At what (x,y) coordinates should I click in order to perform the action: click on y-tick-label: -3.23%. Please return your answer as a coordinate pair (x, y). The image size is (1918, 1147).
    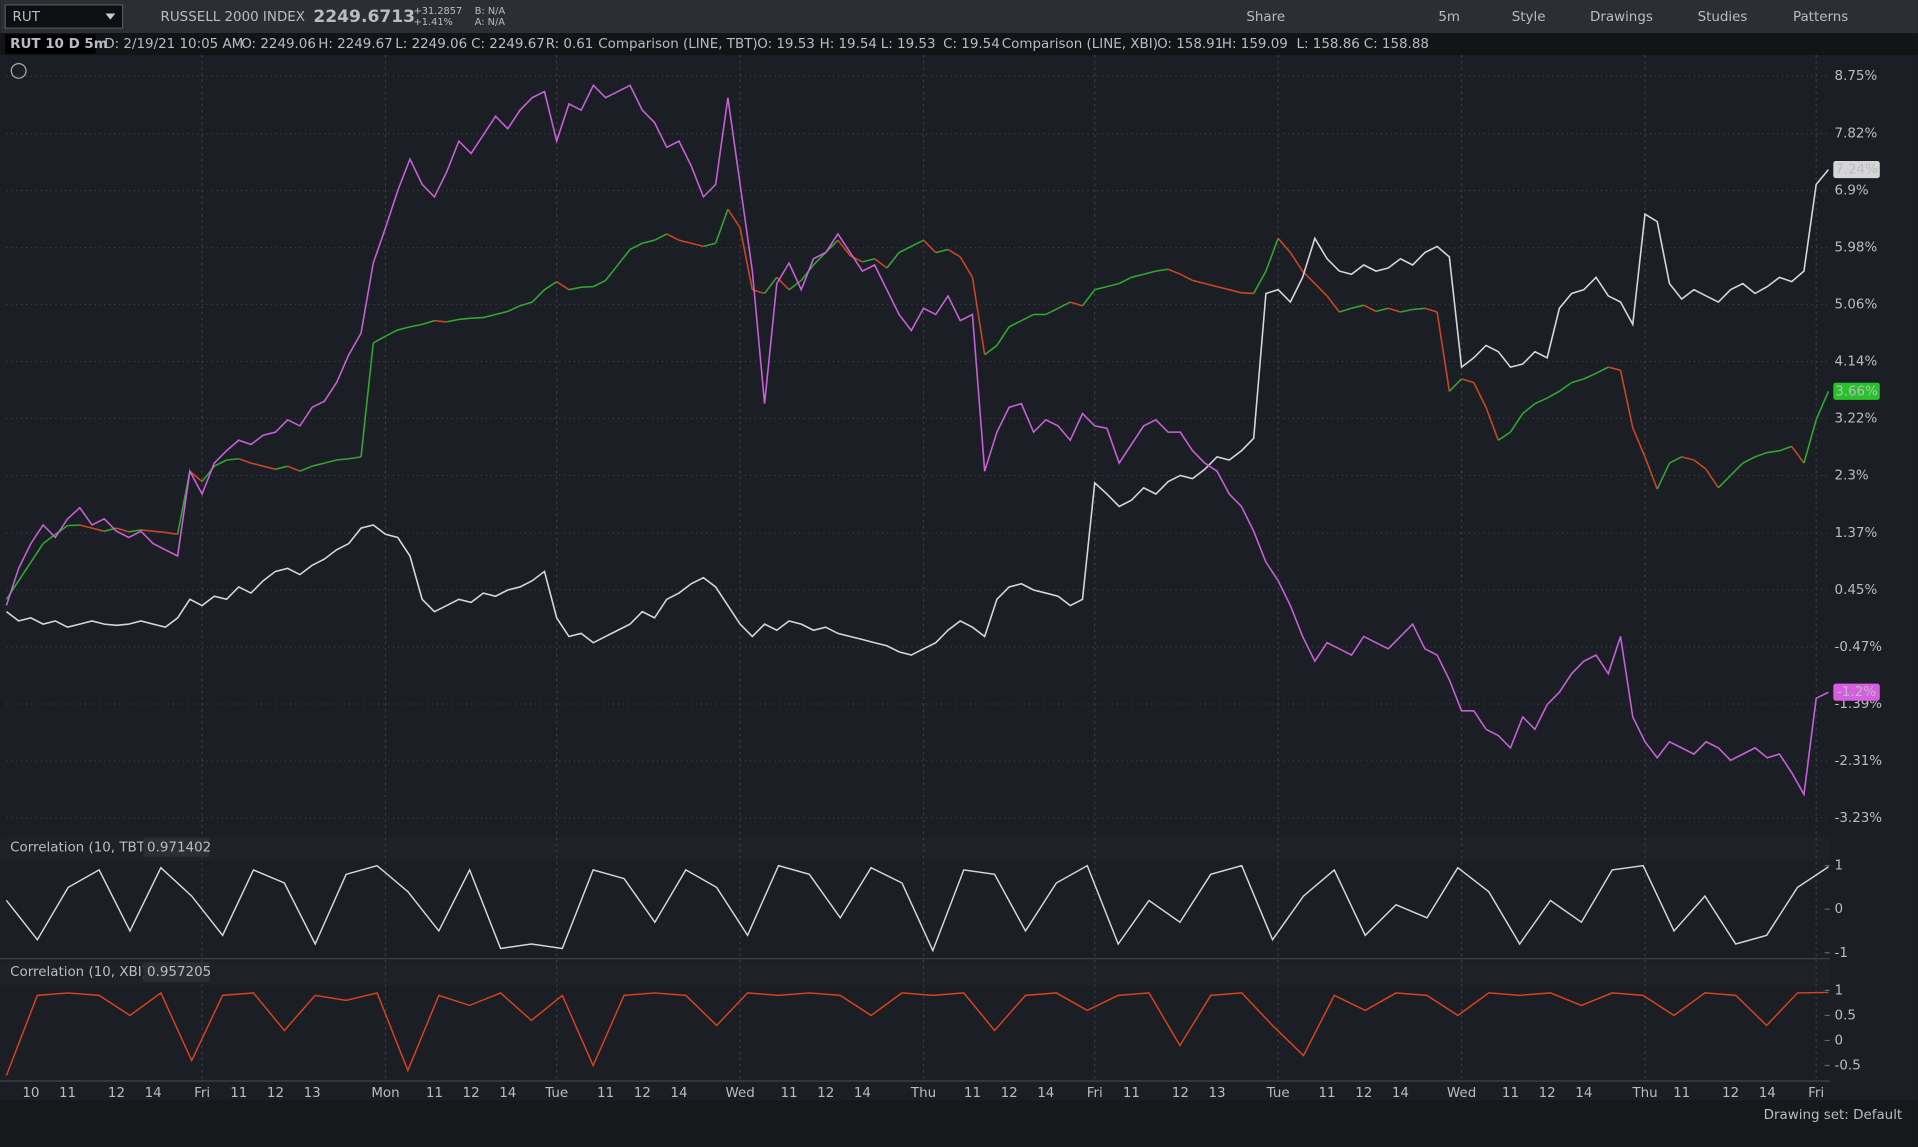
    Looking at the image, I should click on (1859, 818).